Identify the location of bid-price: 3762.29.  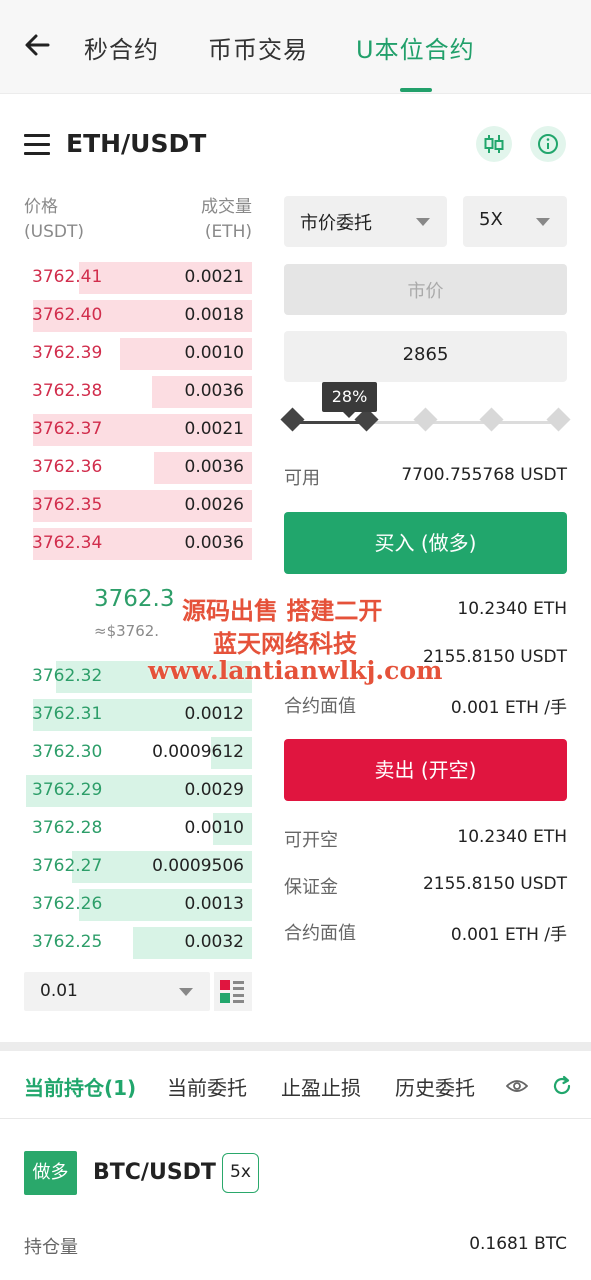
(67, 790).